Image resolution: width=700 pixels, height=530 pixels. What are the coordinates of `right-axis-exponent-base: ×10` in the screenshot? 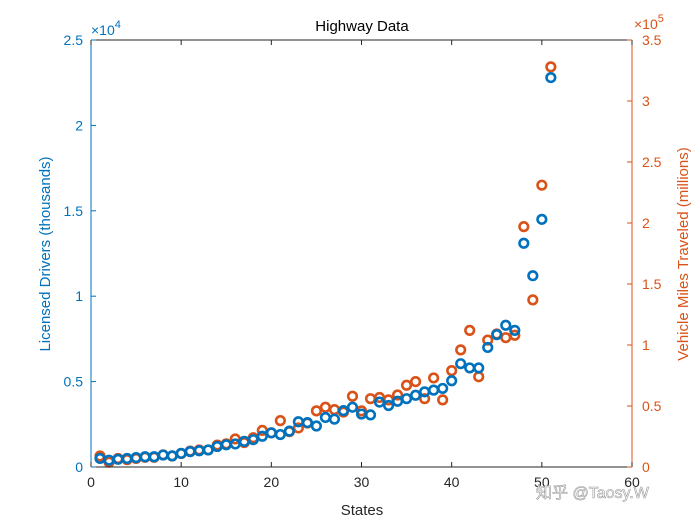 It's located at (646, 24).